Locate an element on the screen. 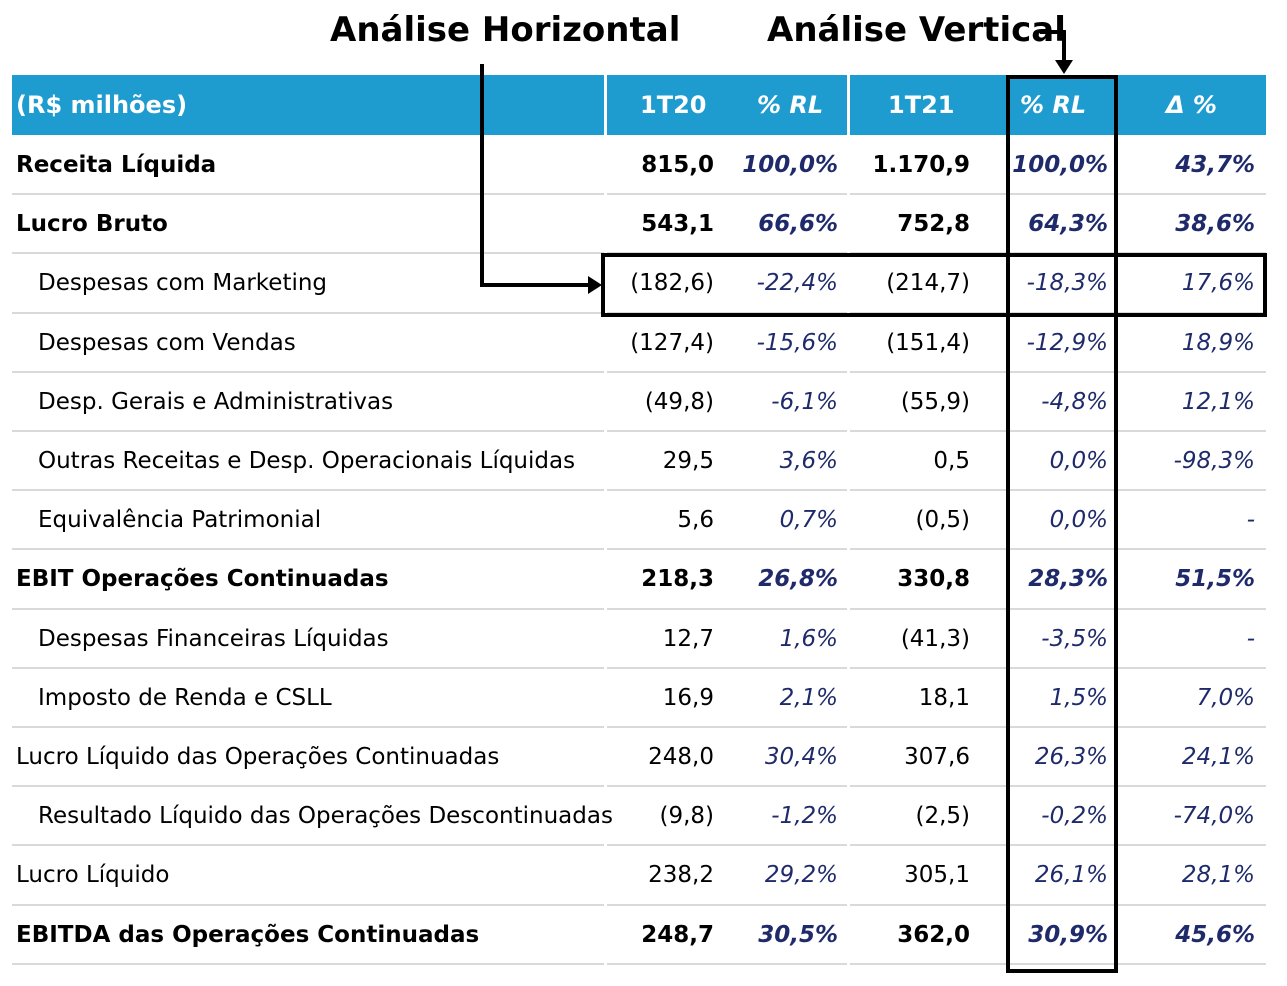  vertical-analysis-box is located at coordinates (1062, 524).